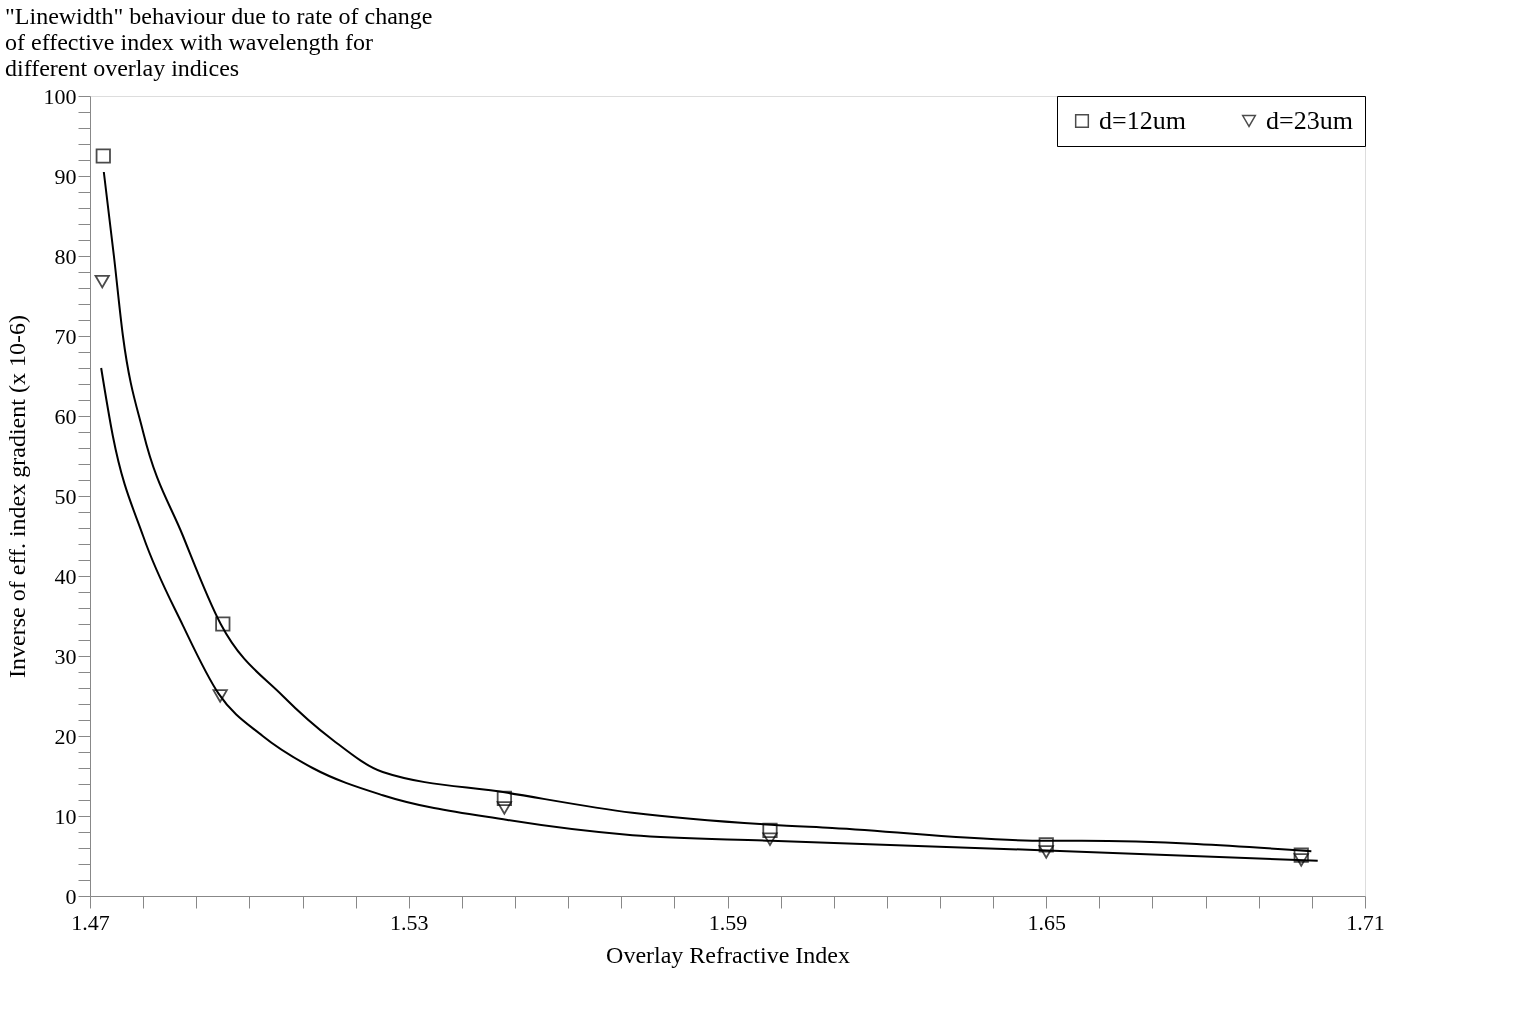 The image size is (1516, 1032). Describe the element at coordinates (65, 736) in the screenshot. I see `y-tick-label: 20` at that location.